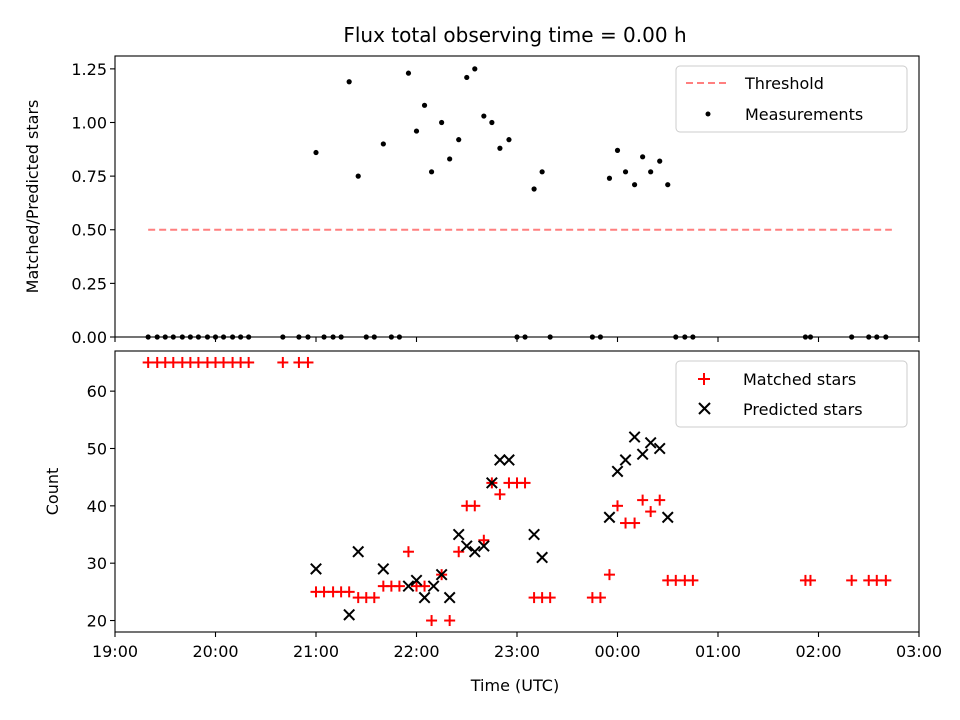 The height and width of the screenshot is (720, 960). Describe the element at coordinates (89, 176) in the screenshot. I see `top-ytick-label: 0.75` at that location.